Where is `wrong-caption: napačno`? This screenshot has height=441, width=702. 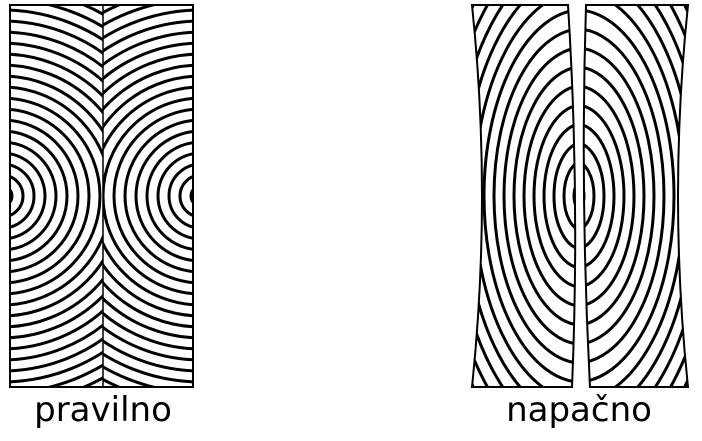
wrong-caption: napačno is located at coordinates (579, 410).